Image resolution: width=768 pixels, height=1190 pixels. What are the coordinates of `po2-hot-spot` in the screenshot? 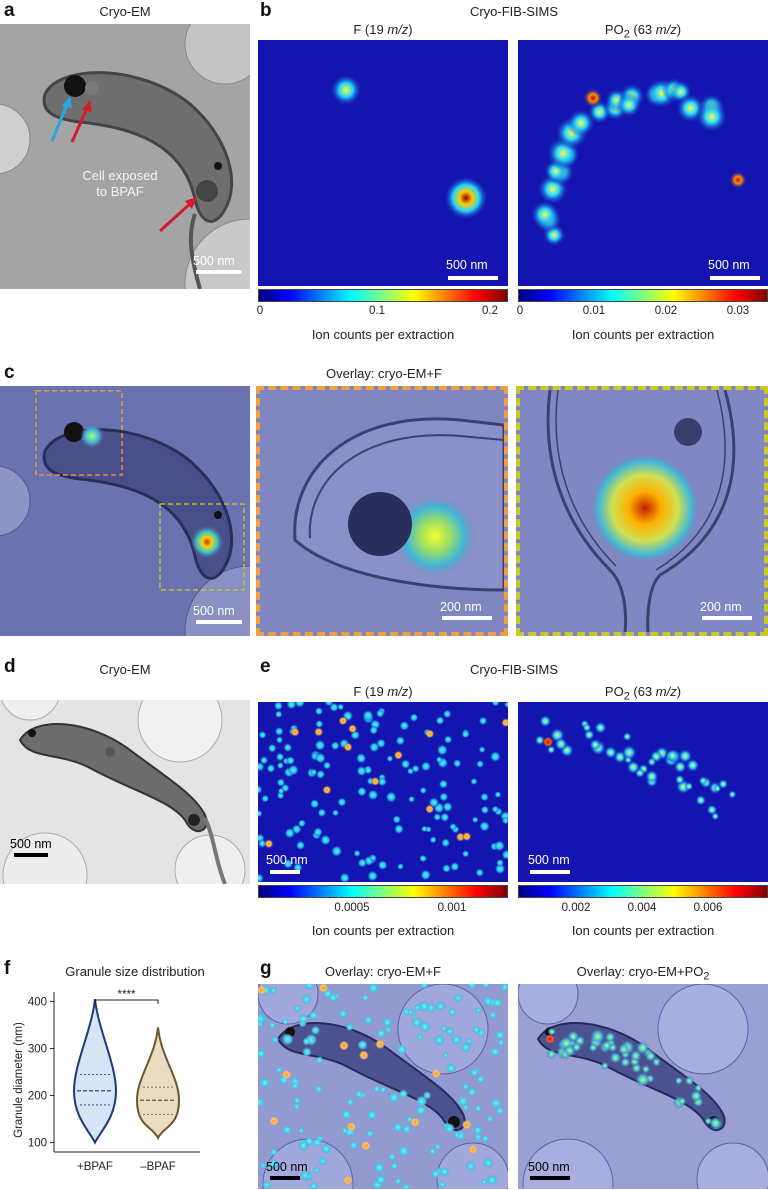 It's located at (548, 742).